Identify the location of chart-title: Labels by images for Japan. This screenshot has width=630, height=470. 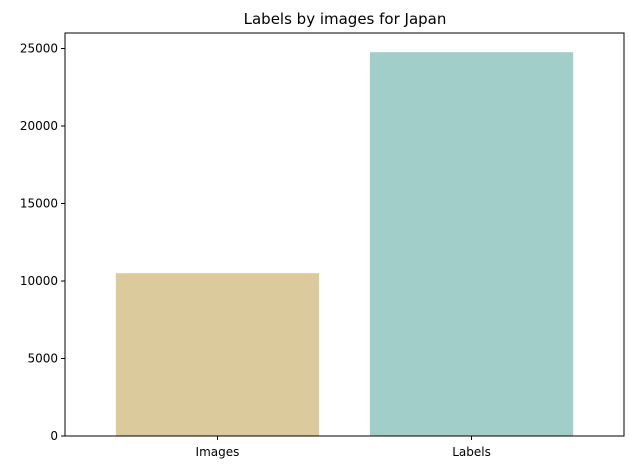
(345, 19).